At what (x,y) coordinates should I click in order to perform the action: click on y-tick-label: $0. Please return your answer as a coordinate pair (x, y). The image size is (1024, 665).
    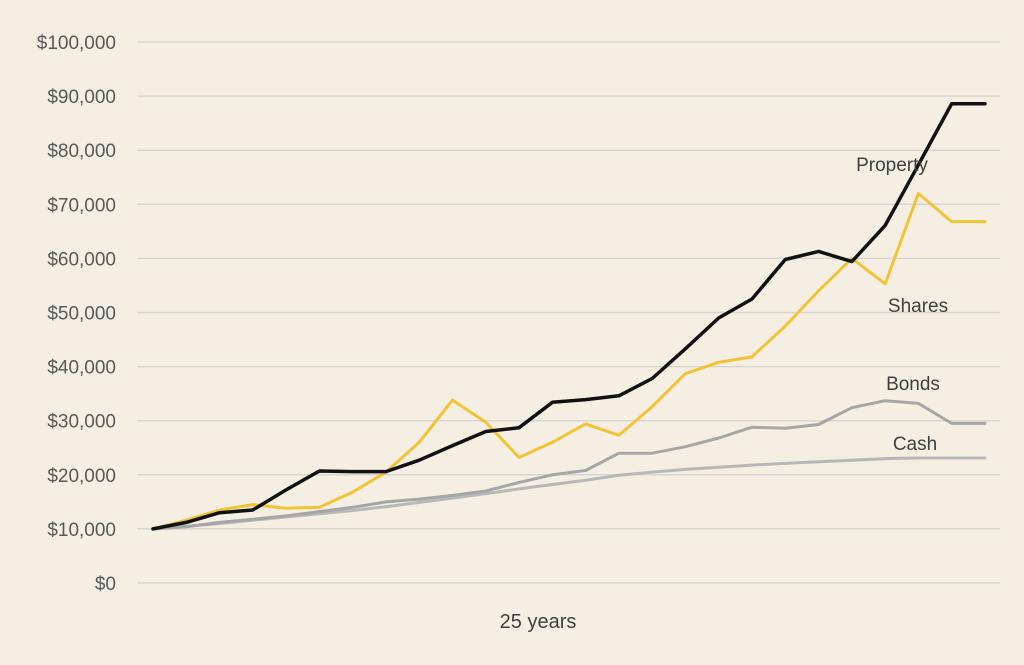
    Looking at the image, I should click on (105, 584).